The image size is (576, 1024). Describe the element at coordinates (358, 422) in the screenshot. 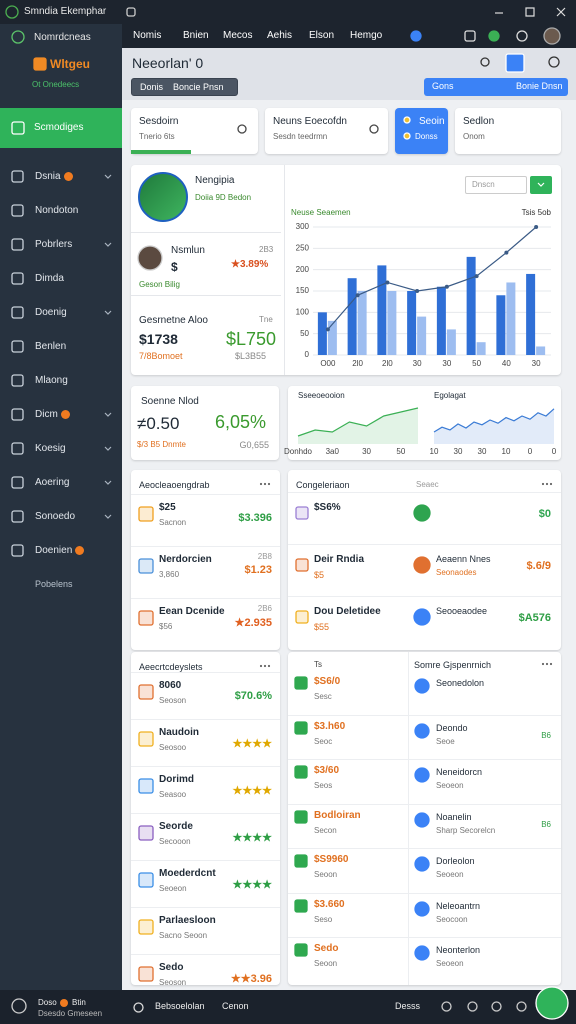

I see `line` at that location.